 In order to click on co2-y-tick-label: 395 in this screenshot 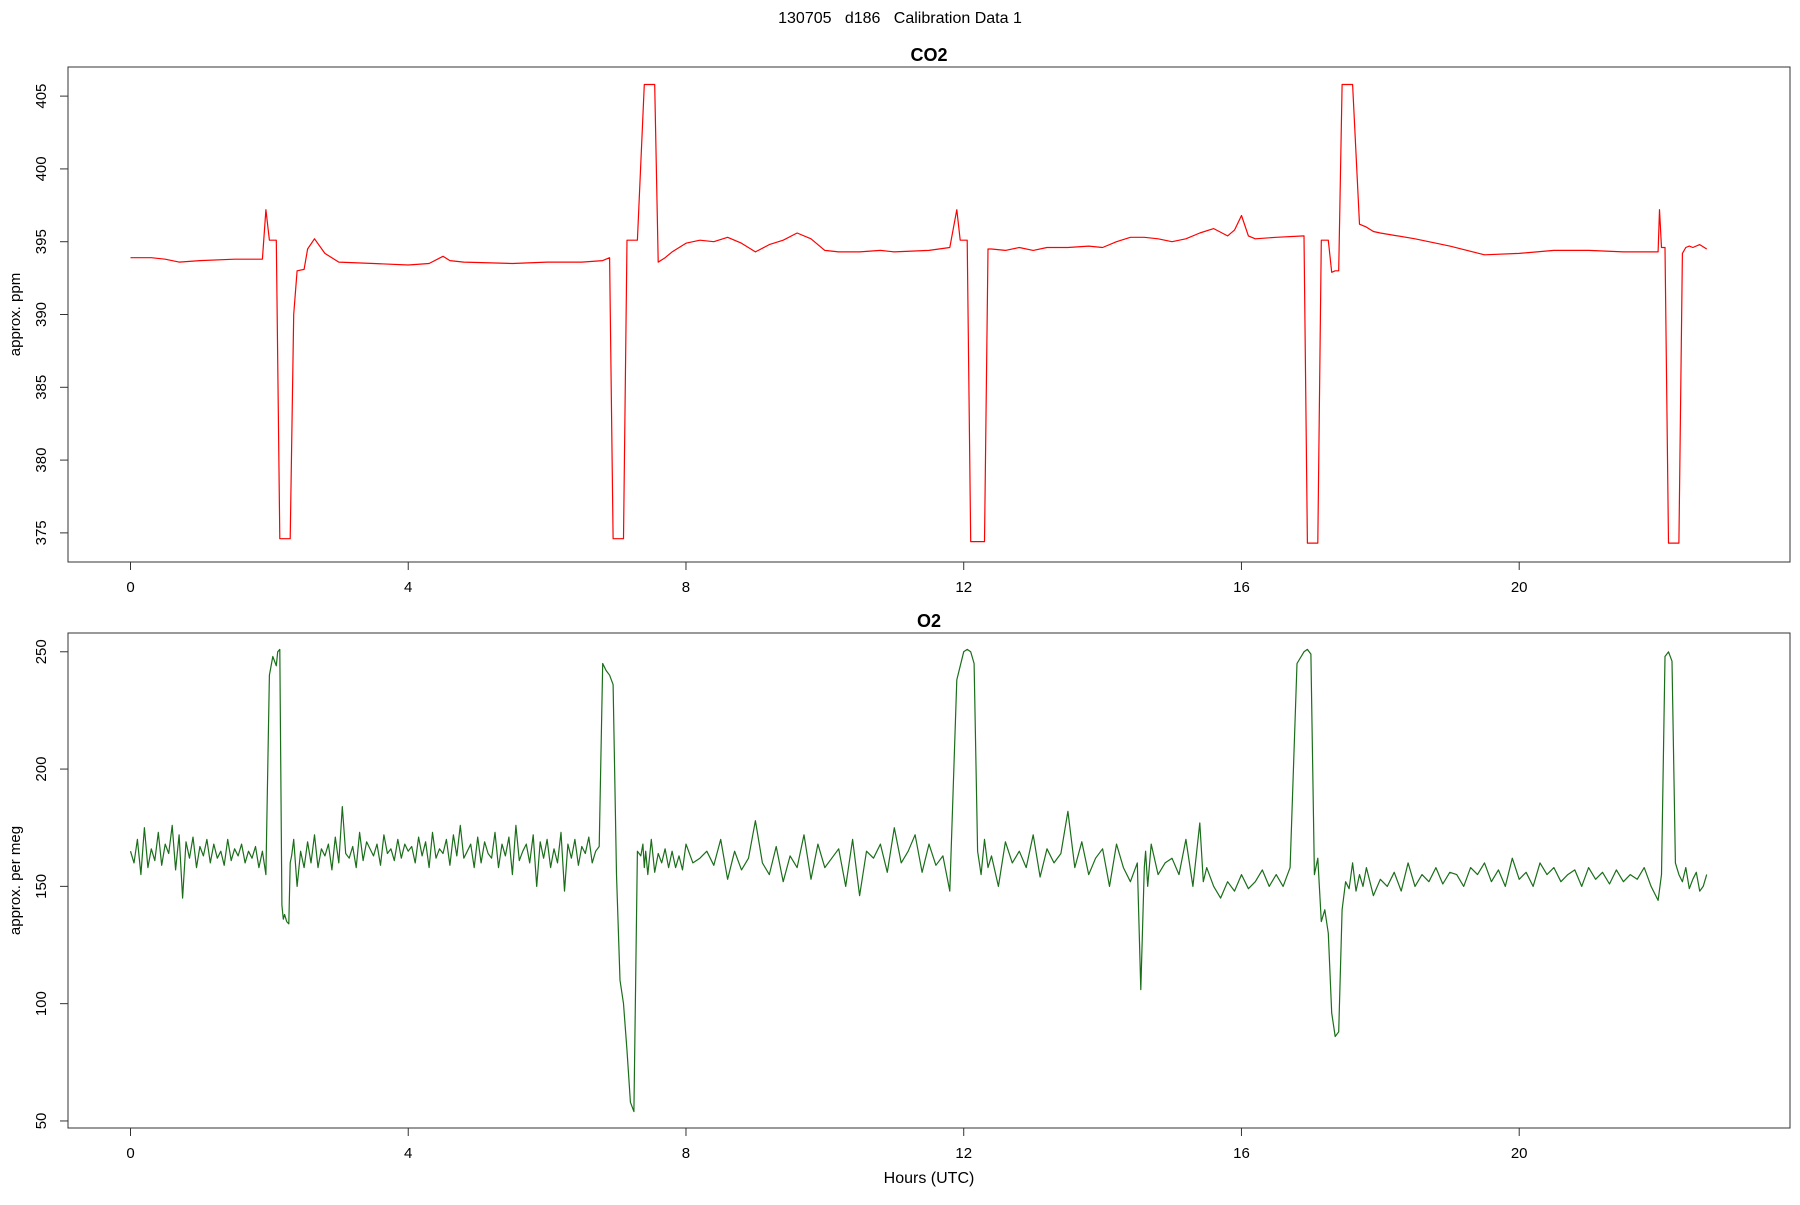, I will do `click(41, 241)`.